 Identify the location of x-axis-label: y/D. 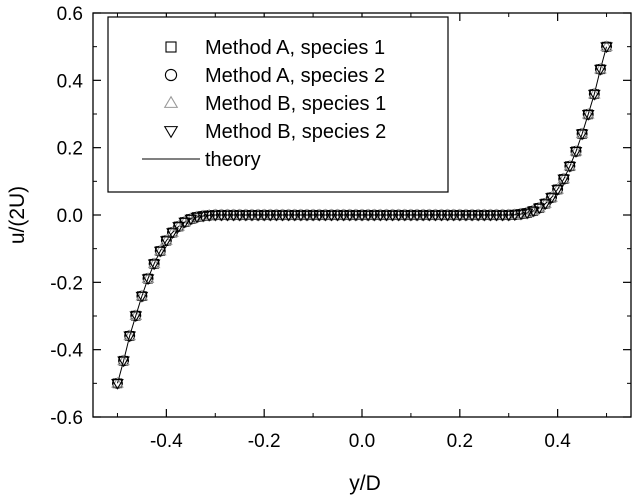
(365, 483).